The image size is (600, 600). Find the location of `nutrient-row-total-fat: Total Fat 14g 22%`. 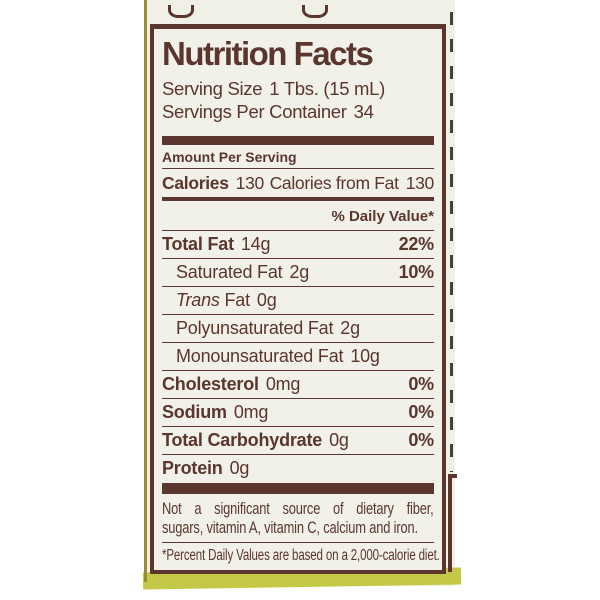

nutrient-row-total-fat: Total Fat 14g 22% is located at coordinates (298, 245).